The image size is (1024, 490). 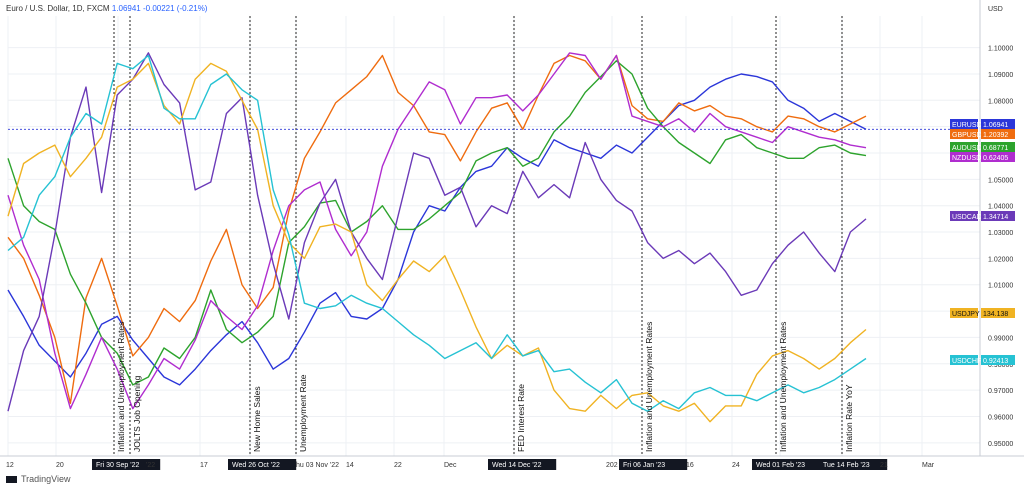 What do you see at coordinates (11, 480) in the screenshot?
I see `tradingview-logo-icon` at bounding box center [11, 480].